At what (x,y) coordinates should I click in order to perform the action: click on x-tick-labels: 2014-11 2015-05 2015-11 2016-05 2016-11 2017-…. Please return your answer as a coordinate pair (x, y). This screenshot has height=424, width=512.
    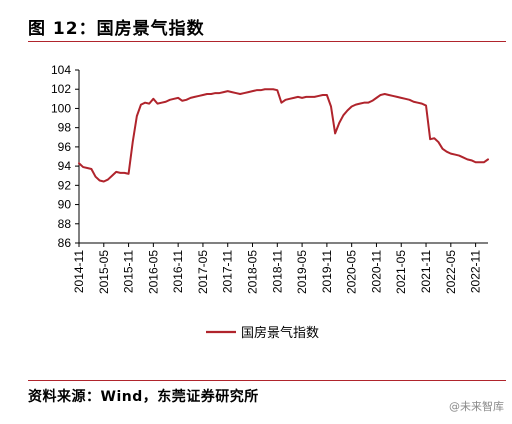
    Looking at the image, I should click on (277, 268).